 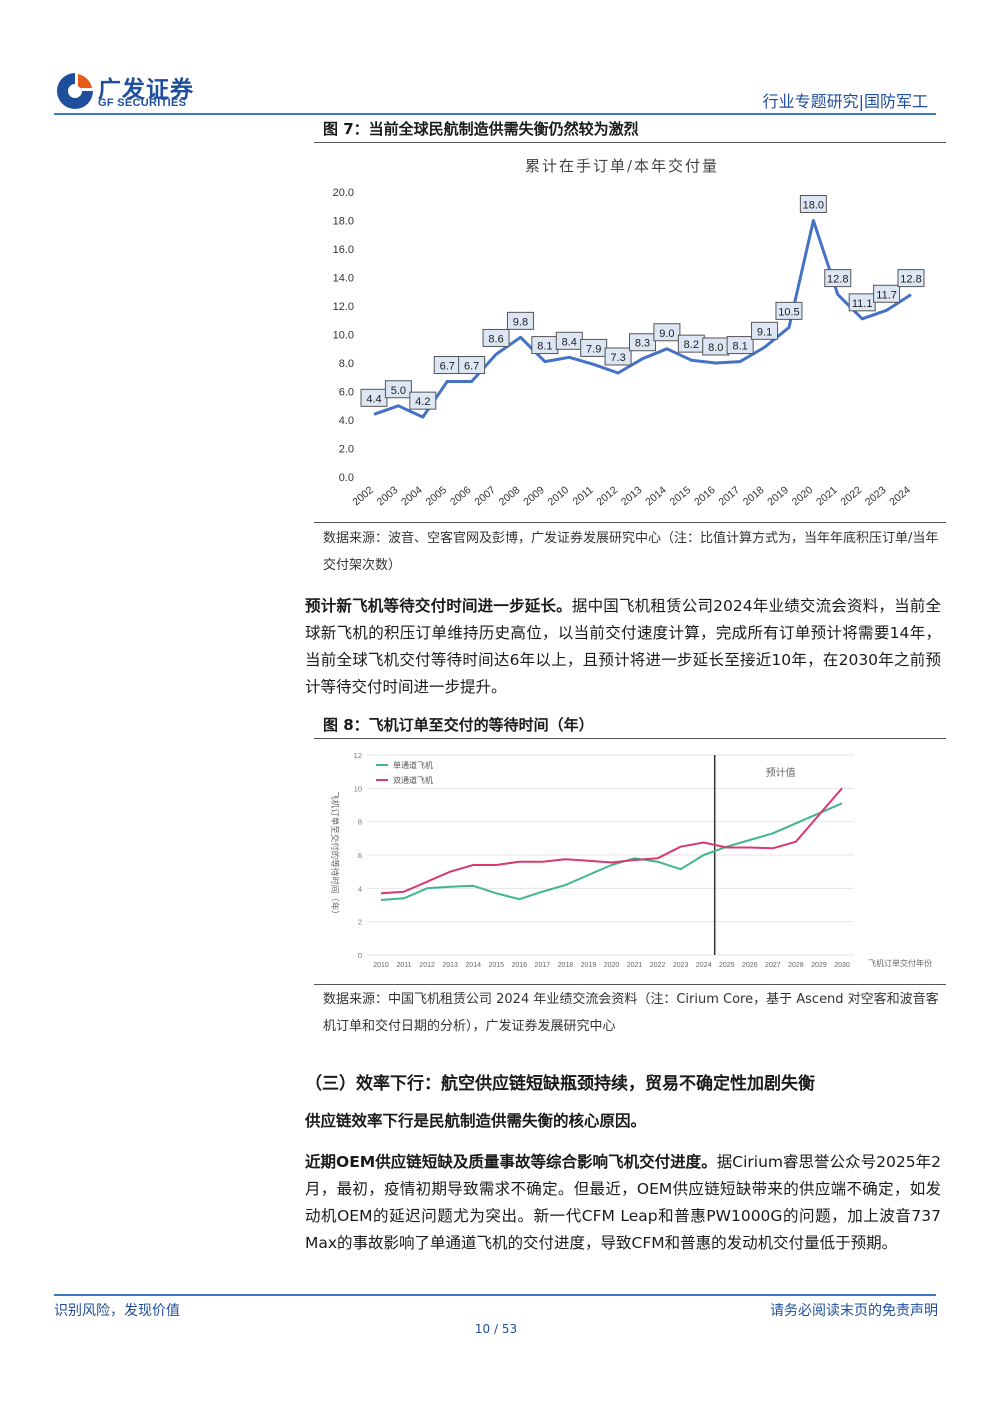 I want to click on data-label-text: 11.7, so click(x=886, y=295).